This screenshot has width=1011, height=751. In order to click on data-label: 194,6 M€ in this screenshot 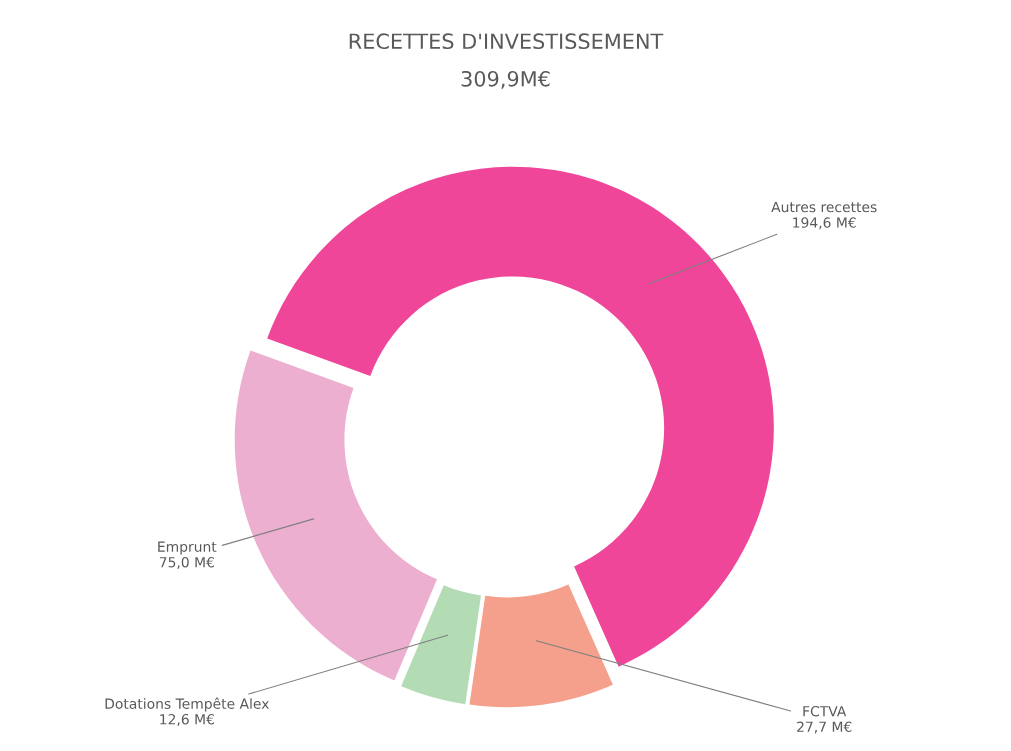, I will do `click(824, 223)`.